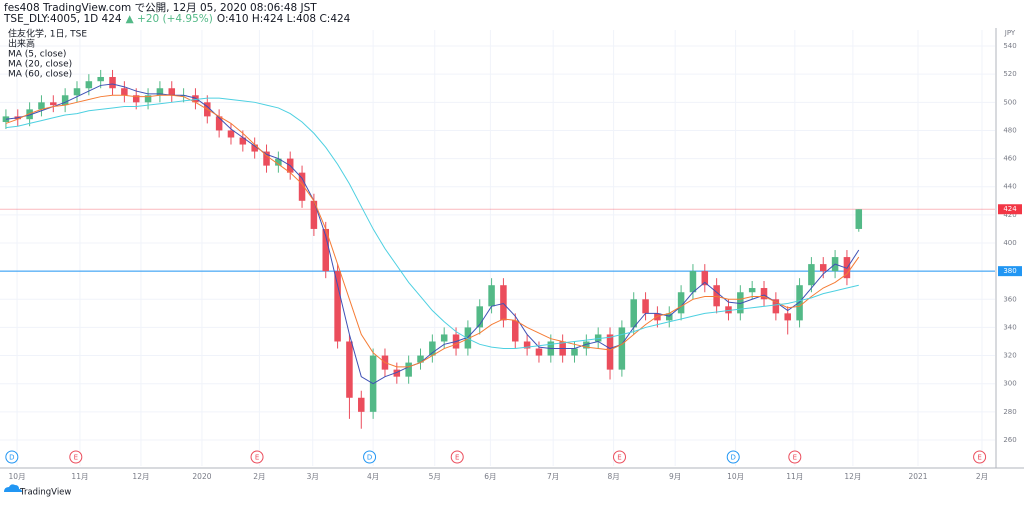 The image size is (1024, 507). I want to click on price-label: 424, so click(1010, 209).